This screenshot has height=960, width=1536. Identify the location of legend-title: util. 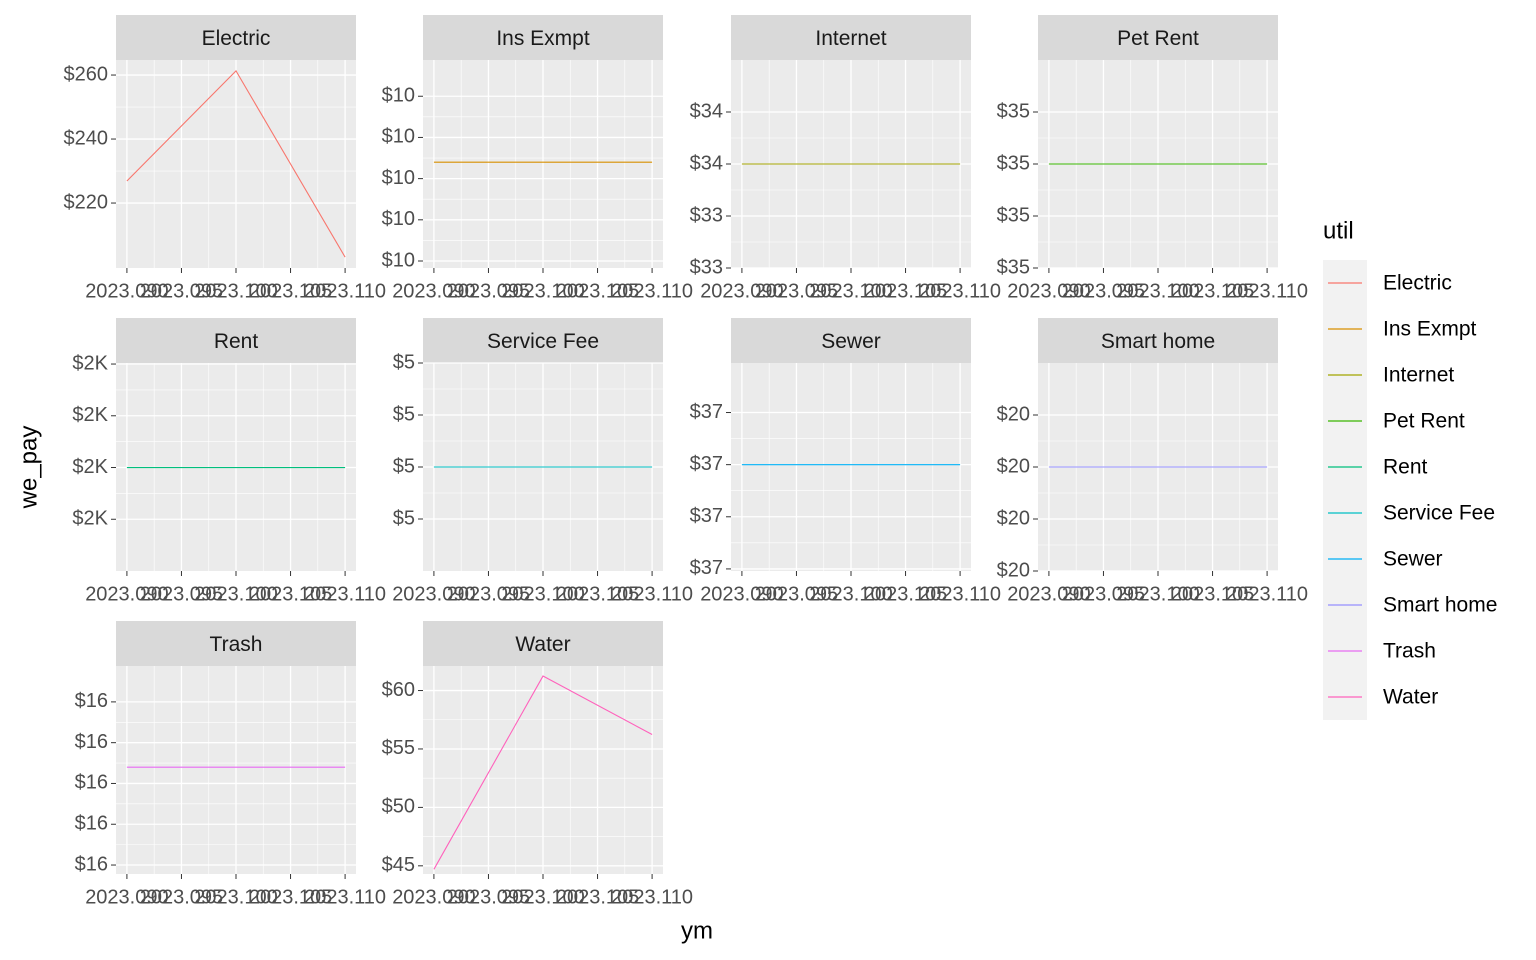
(1338, 230).